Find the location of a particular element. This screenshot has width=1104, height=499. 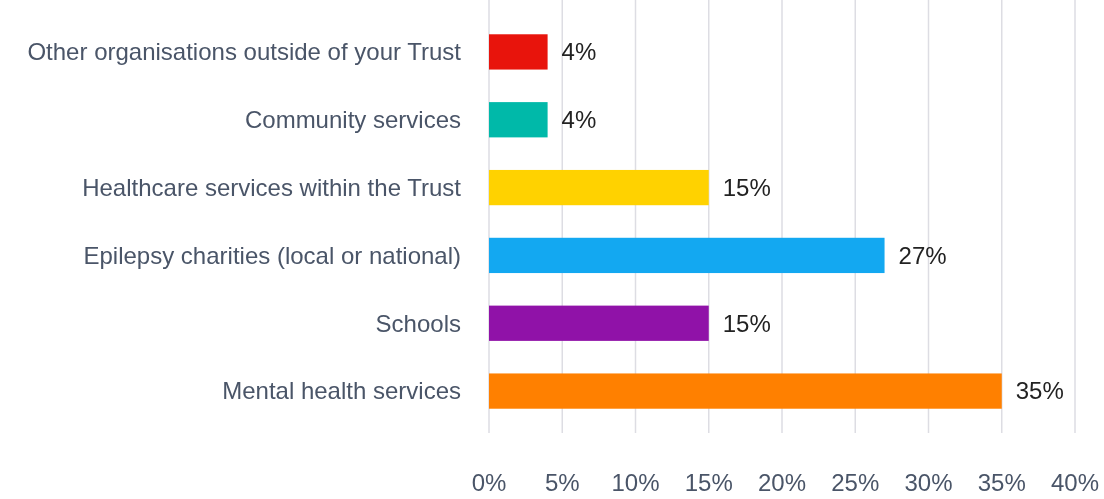

x-tick-label: 10% is located at coordinates (635, 482).